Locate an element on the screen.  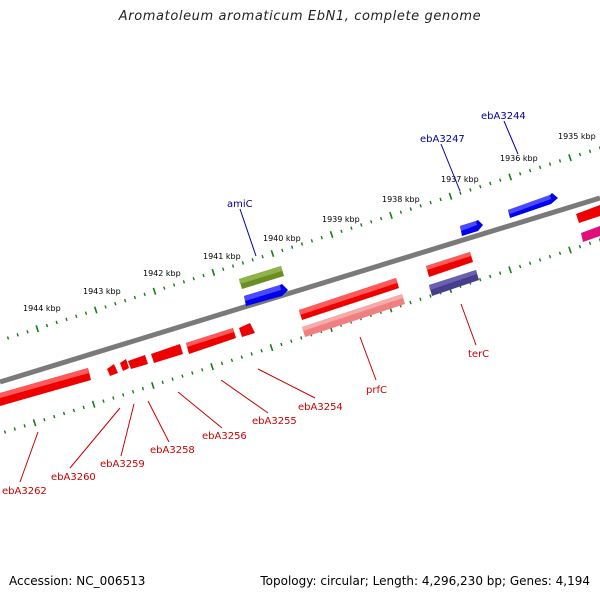
kbp-label-1942: 1942 kbp is located at coordinates (162, 273).